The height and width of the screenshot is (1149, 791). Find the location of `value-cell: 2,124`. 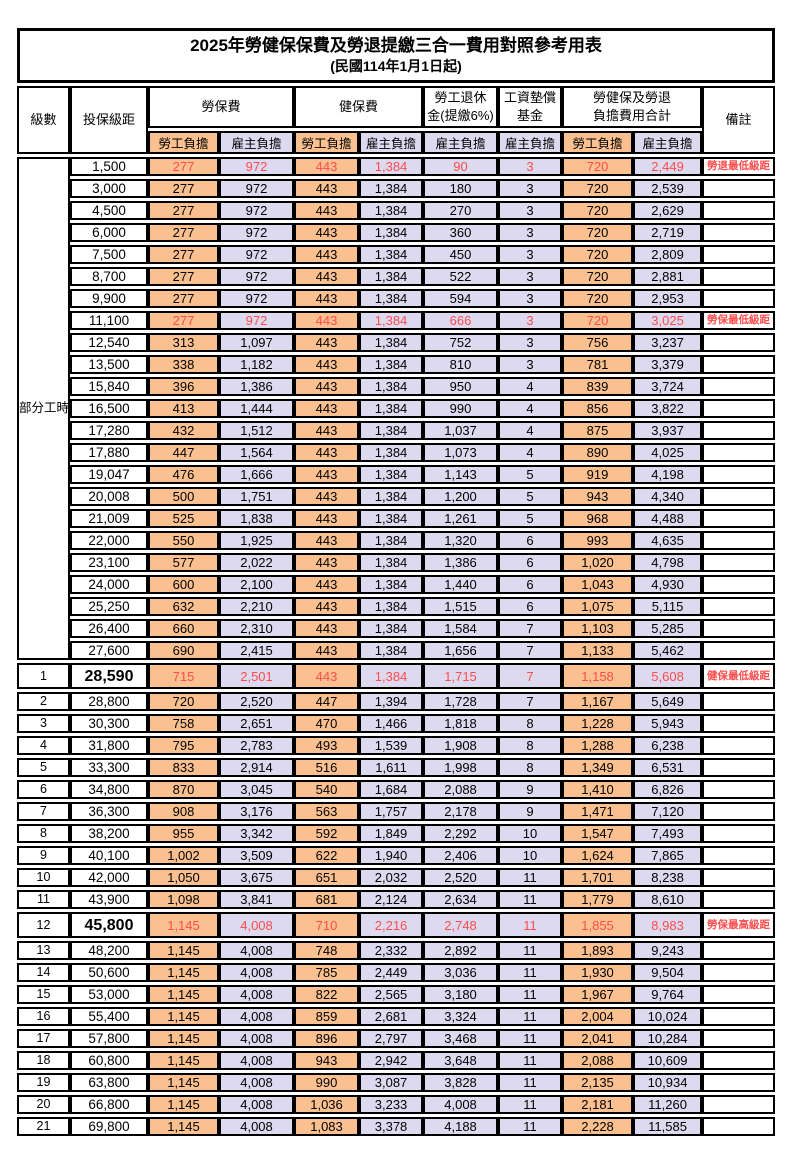

value-cell: 2,124 is located at coordinates (391, 899).